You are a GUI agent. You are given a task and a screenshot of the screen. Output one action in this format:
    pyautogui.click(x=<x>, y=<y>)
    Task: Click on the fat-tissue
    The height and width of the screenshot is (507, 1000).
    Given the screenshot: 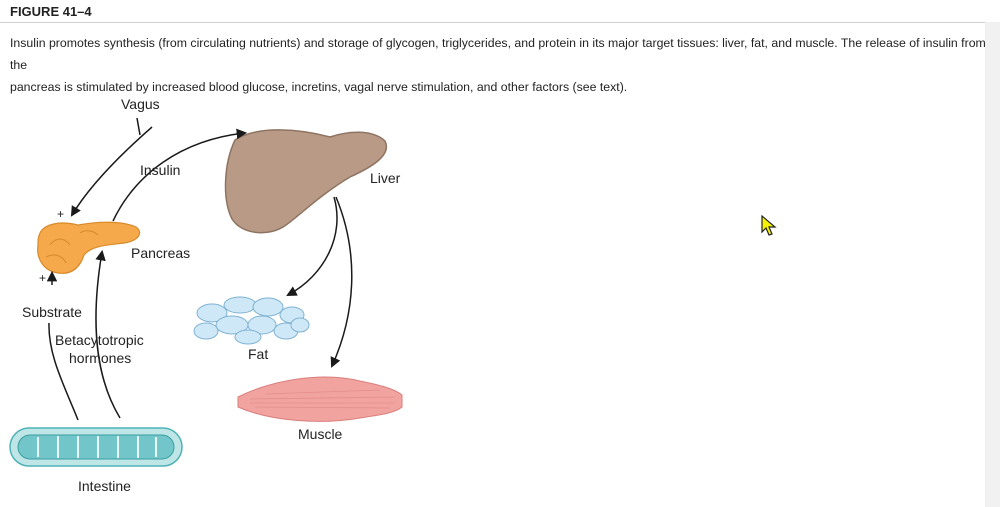 What is the action you would take?
    pyautogui.click(x=251, y=320)
    